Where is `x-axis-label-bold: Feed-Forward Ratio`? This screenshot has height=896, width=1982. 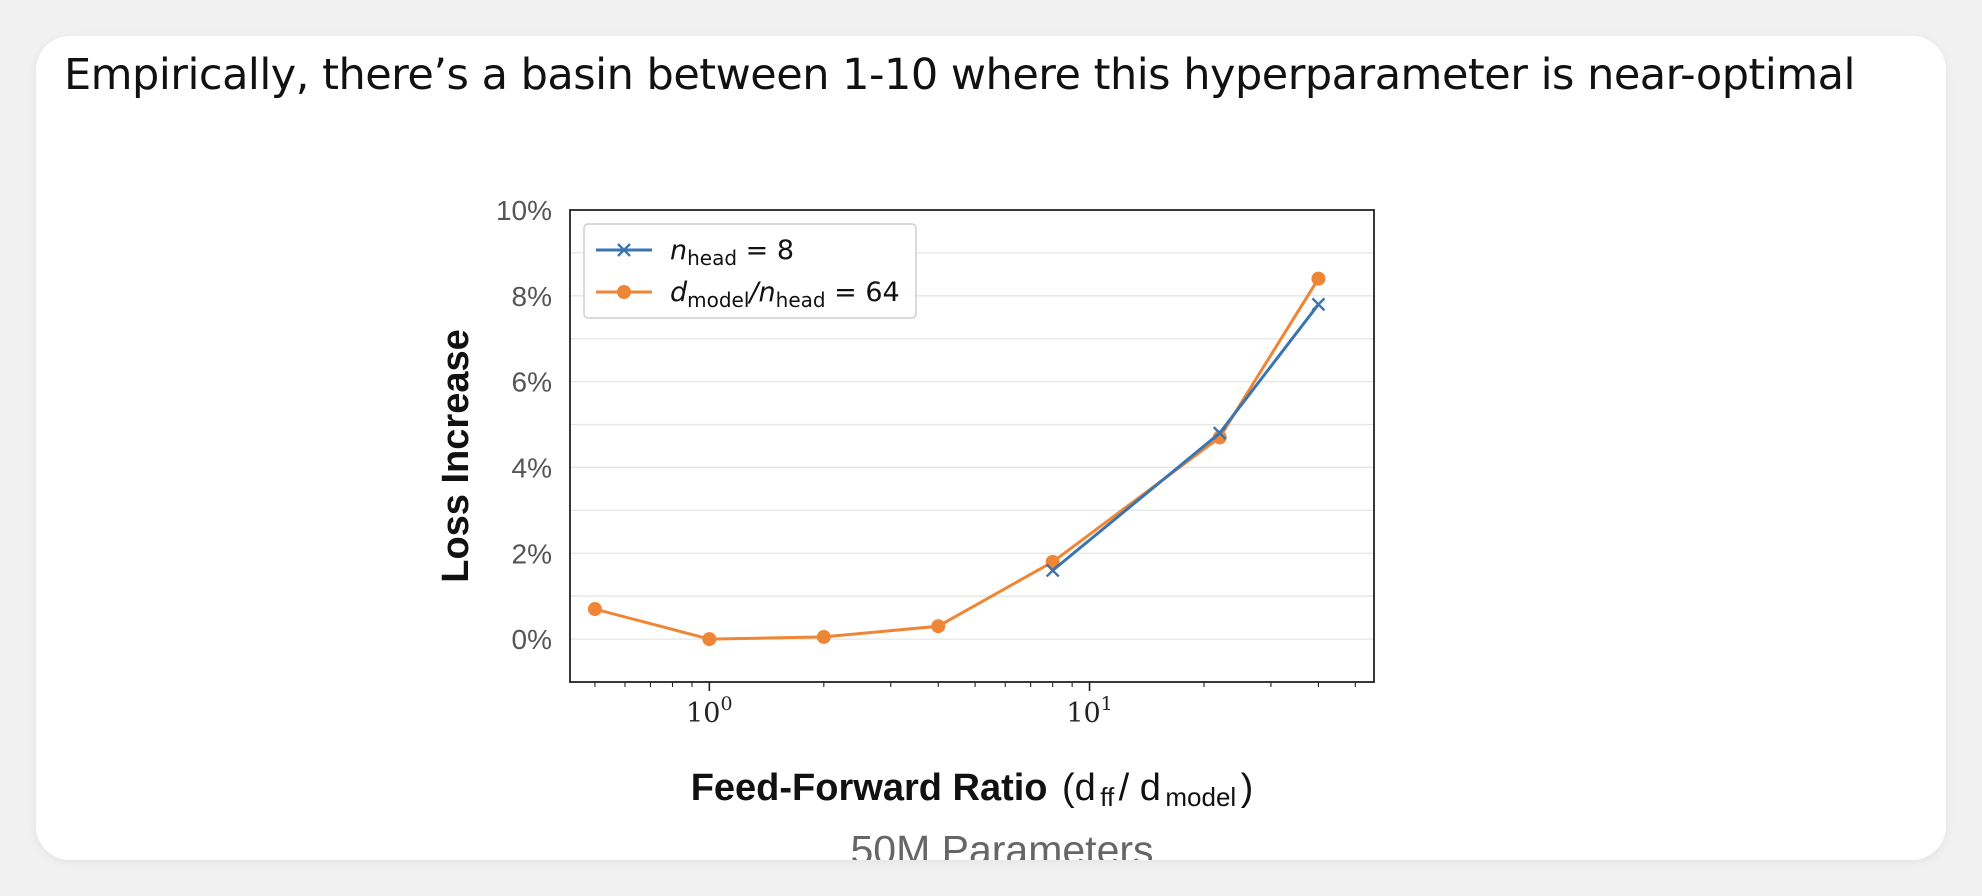 x-axis-label-bold: Feed-Forward Ratio is located at coordinates (869, 788).